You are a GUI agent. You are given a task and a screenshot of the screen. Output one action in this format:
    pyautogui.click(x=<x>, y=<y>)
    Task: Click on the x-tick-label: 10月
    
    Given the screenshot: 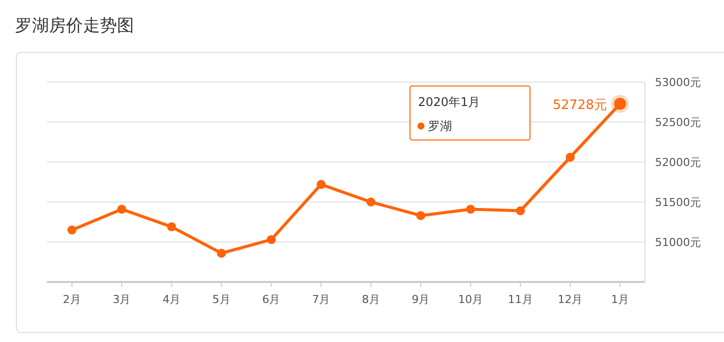 What is the action you would take?
    pyautogui.click(x=471, y=299)
    